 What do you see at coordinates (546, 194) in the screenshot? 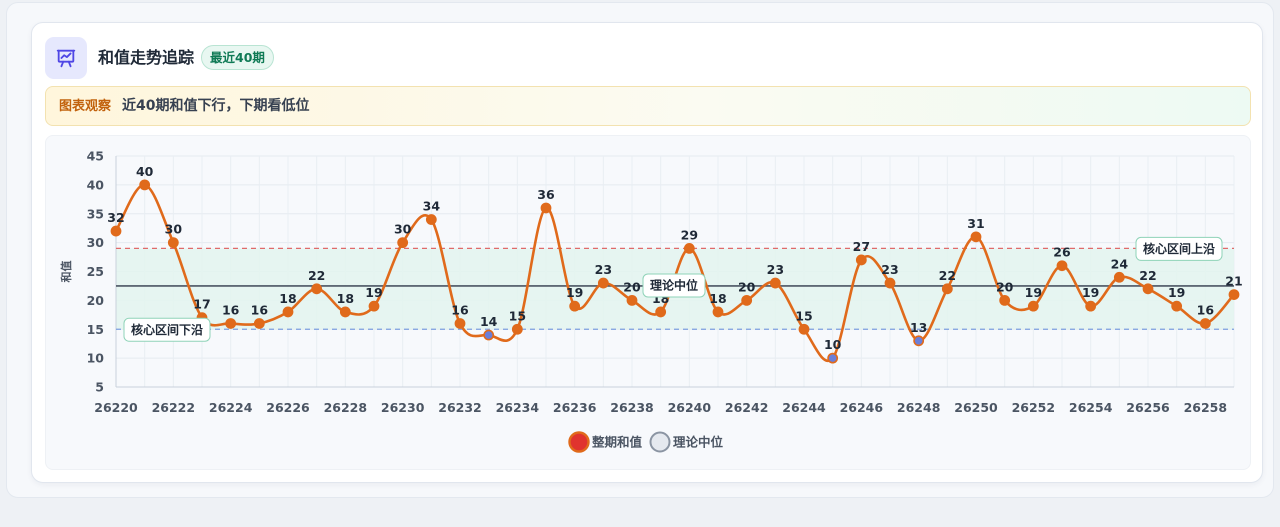
I see `data-label: 36` at bounding box center [546, 194].